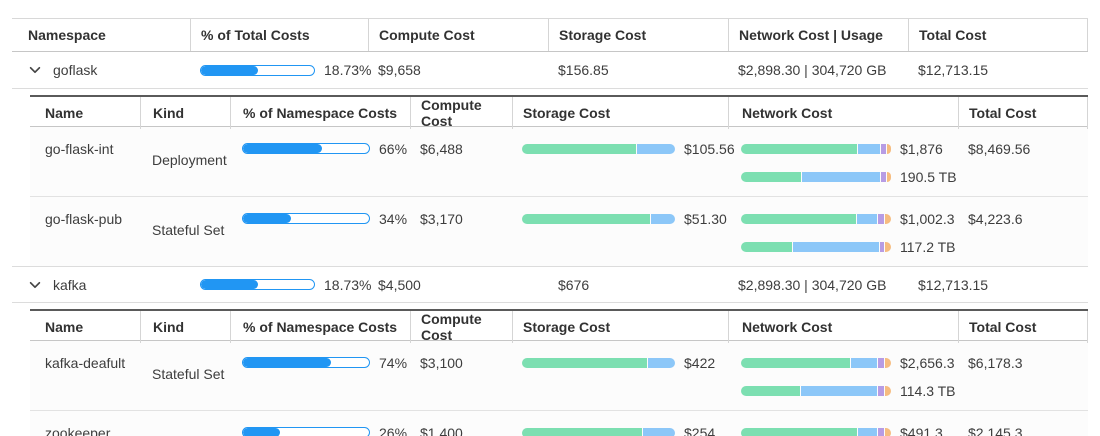 This screenshot has height=436, width=1100. I want to click on storage-cost-value: $156.85, so click(583, 70).